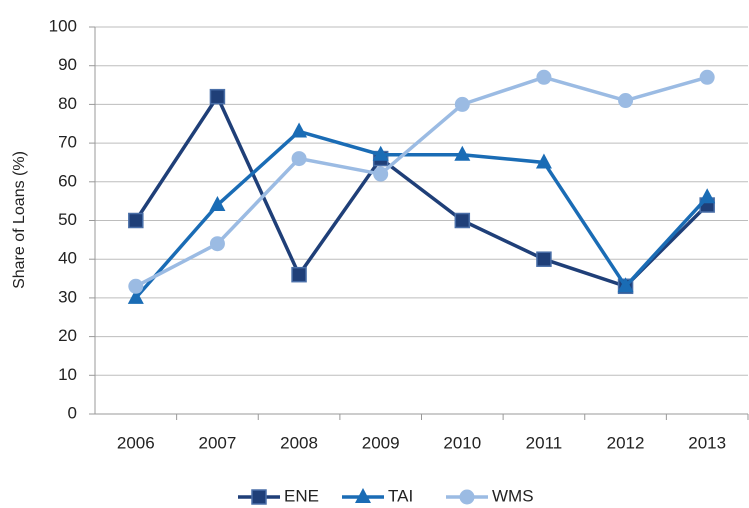 Image resolution: width=749 pixels, height=508 pixels. I want to click on x-tick-label: 2013, so click(707, 442).